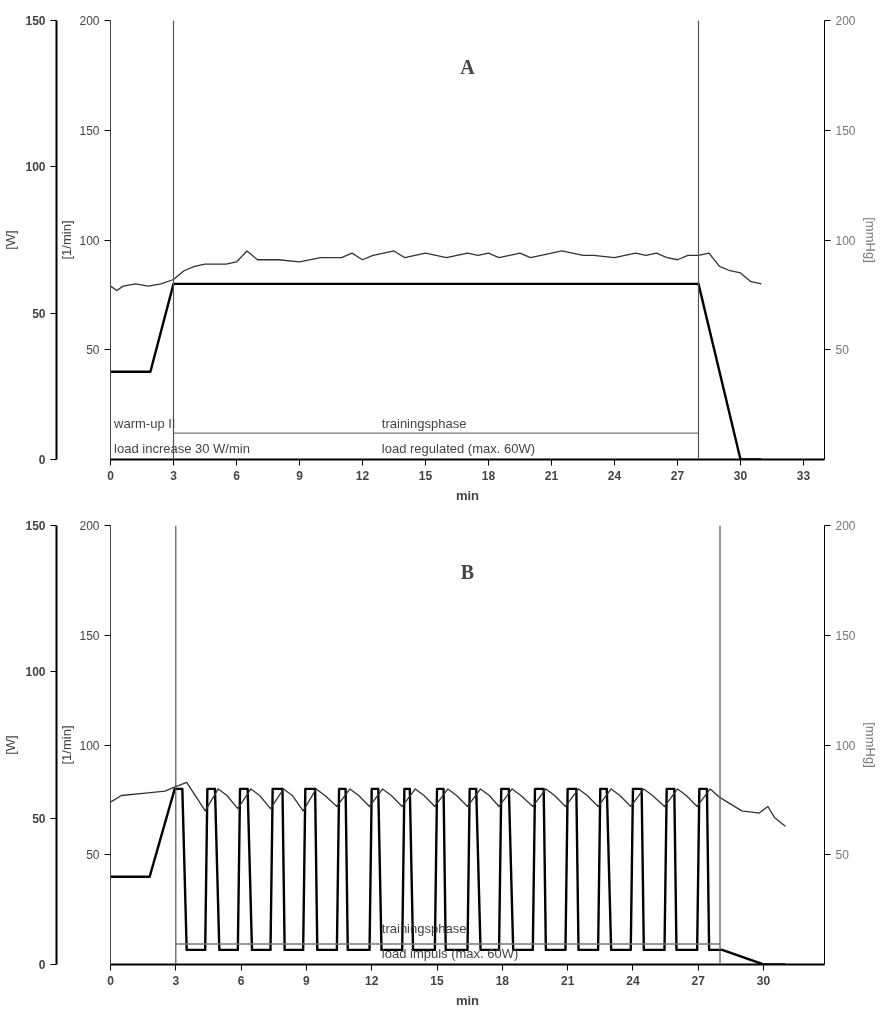  Describe the element at coordinates (803, 475) in the screenshot. I see `x-tick-label: 33` at that location.